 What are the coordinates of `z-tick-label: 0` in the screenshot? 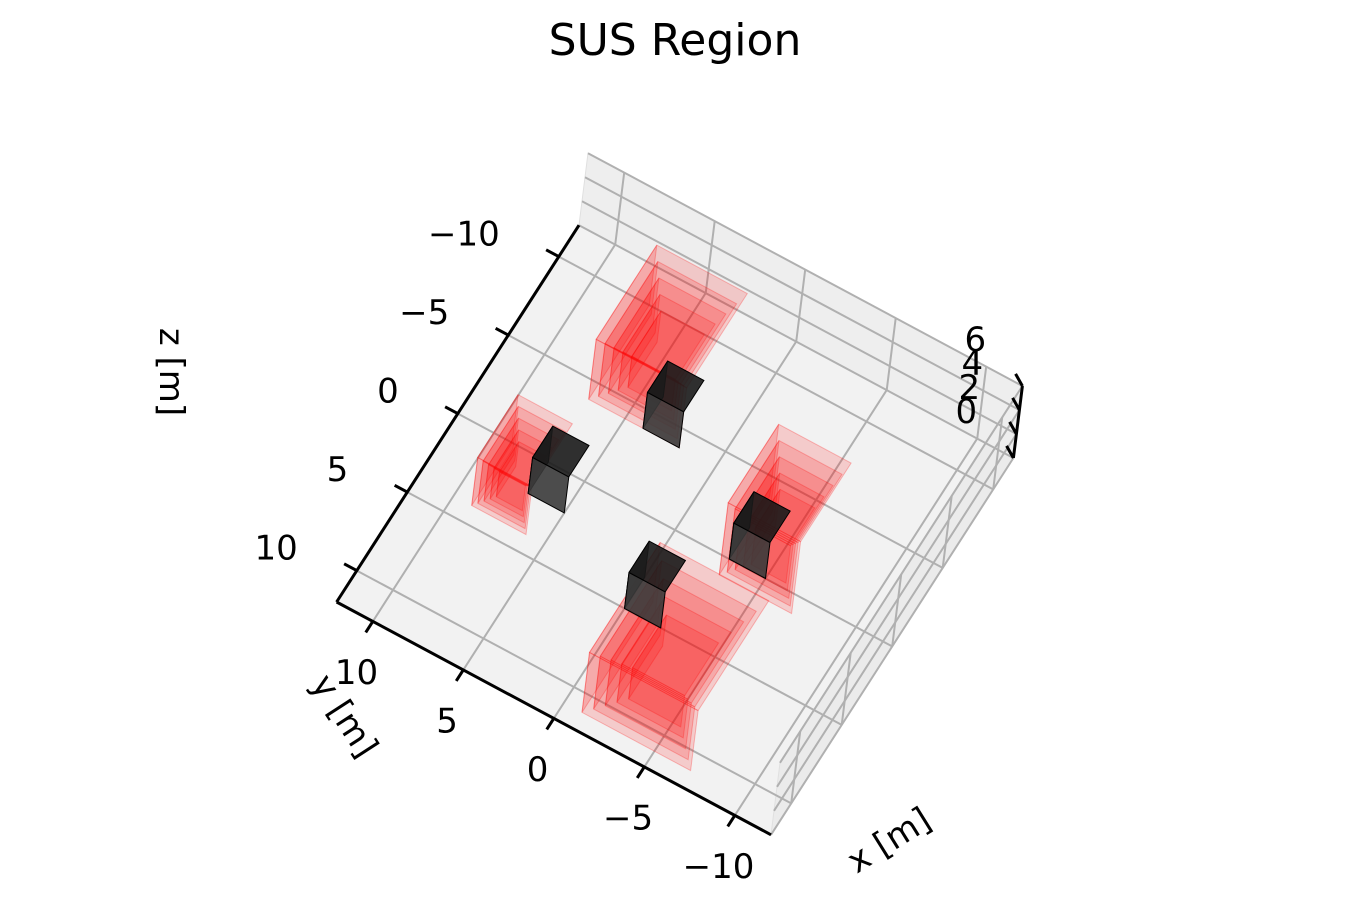 It's located at (966, 412).